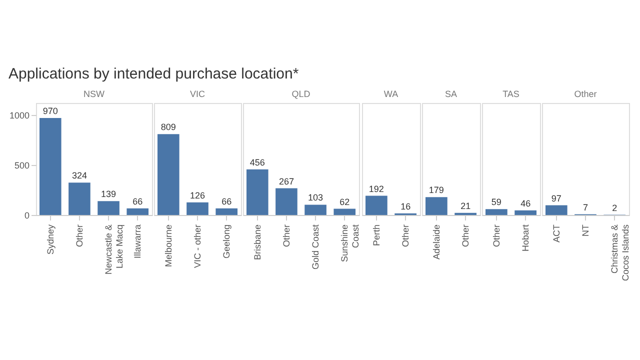 This screenshot has width=640, height=360. What do you see at coordinates (153, 74) in the screenshot?
I see `chart-title: Applications by intended purchase location*` at bounding box center [153, 74].